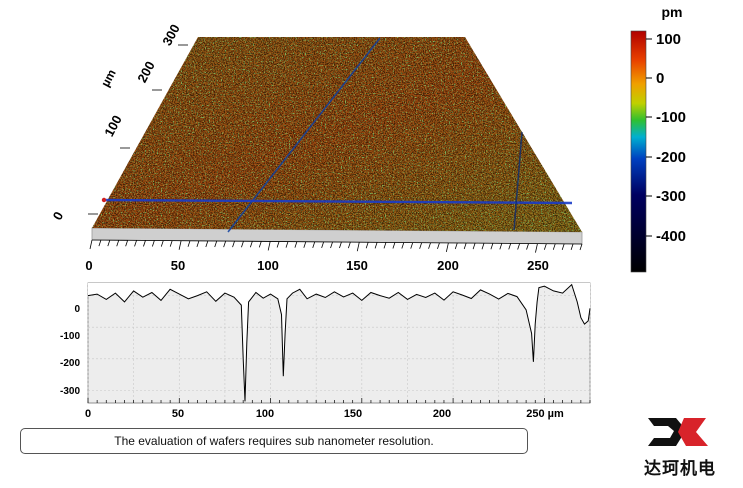 The image size is (743, 488). Describe the element at coordinates (667, 432) in the screenshot. I see `logo-d-shape` at that location.